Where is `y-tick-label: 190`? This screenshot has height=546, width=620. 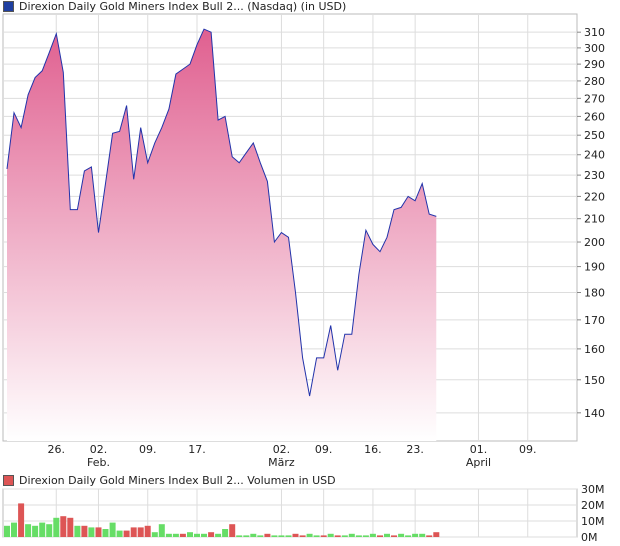
y-tick-label: 190 is located at coordinates (594, 267).